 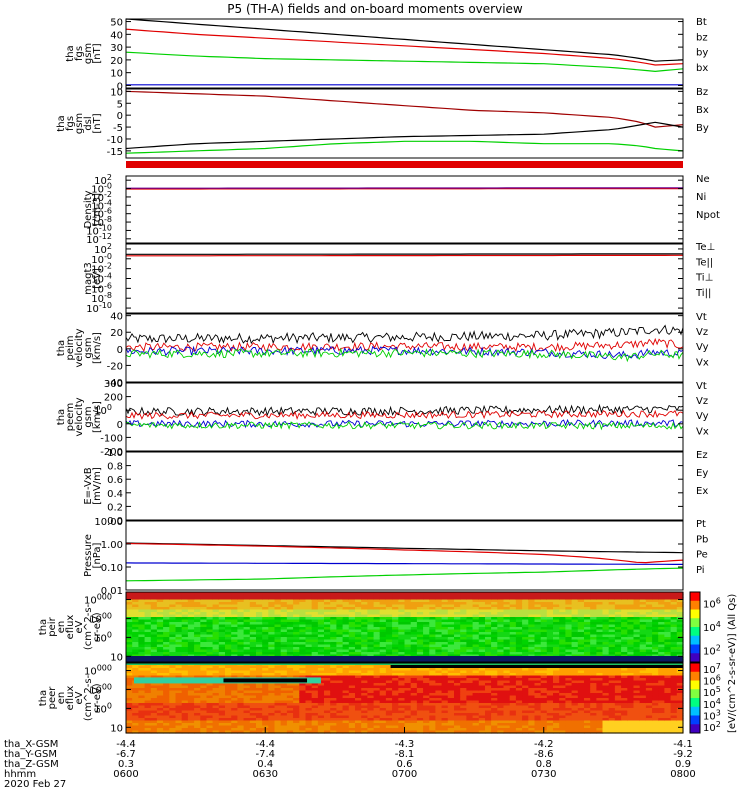 I want to click on y-tick-exp: -6, so click(x=108, y=285).